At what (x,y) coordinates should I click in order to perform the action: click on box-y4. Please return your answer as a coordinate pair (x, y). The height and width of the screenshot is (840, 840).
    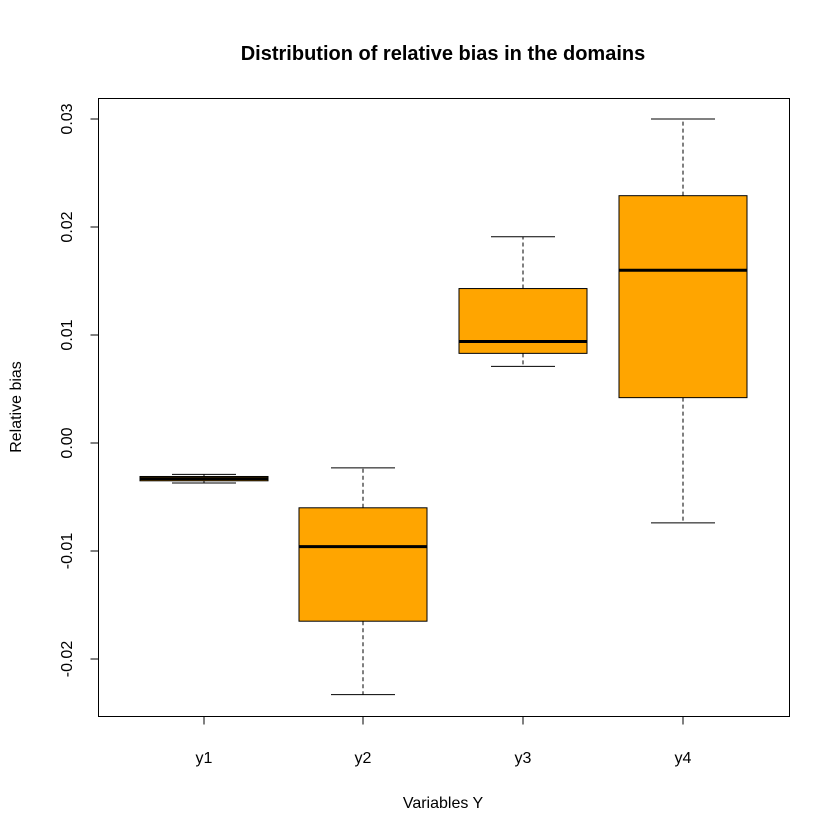
    Looking at the image, I should click on (683, 321).